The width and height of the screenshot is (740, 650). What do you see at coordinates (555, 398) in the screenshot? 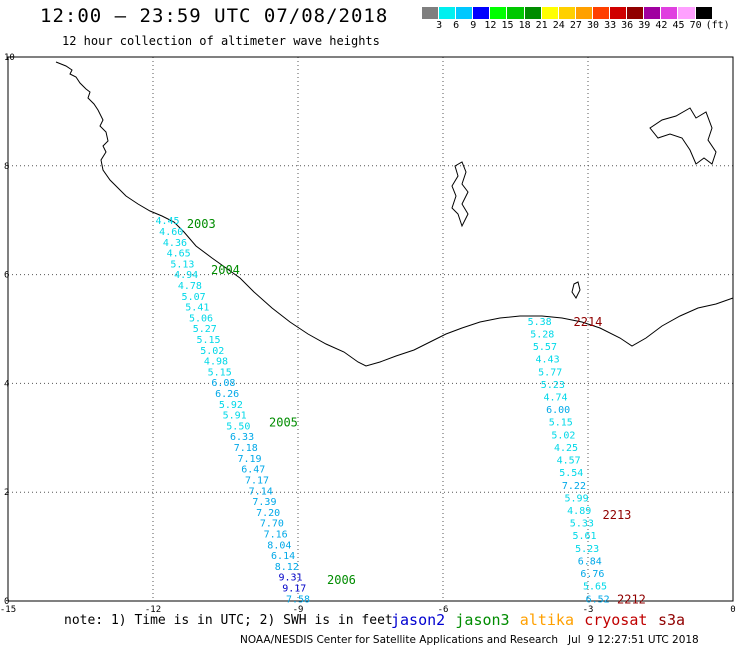
I see `wave-height-value: 4.74` at bounding box center [555, 398].